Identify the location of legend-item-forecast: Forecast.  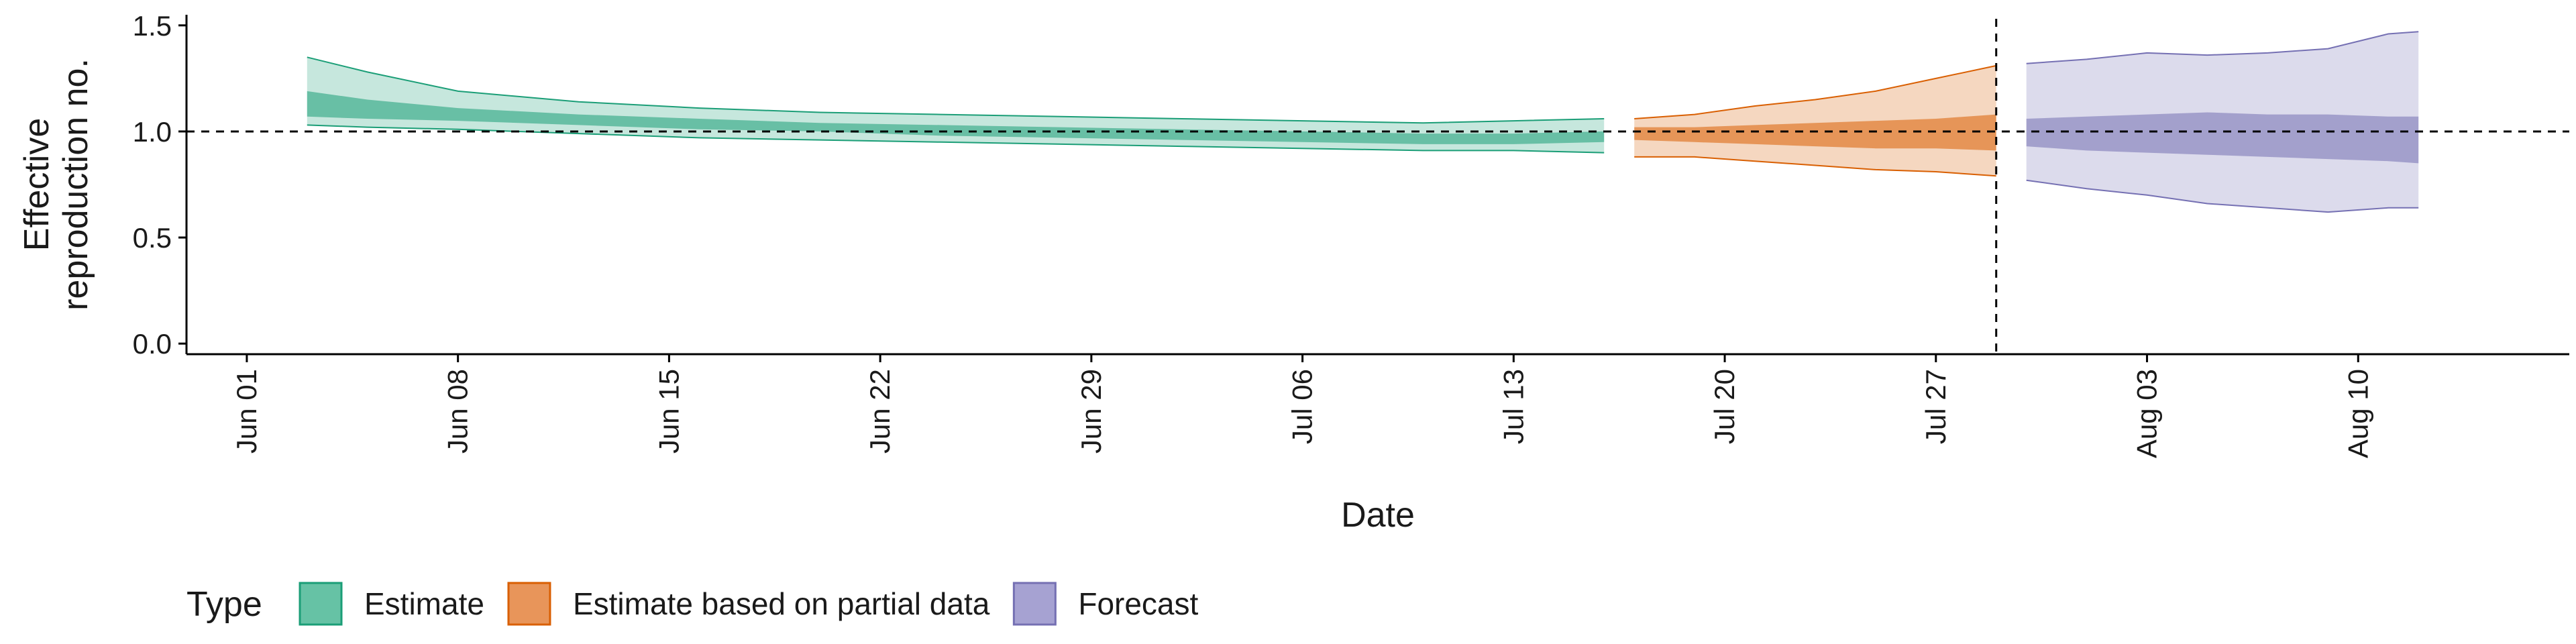
(1105, 604).